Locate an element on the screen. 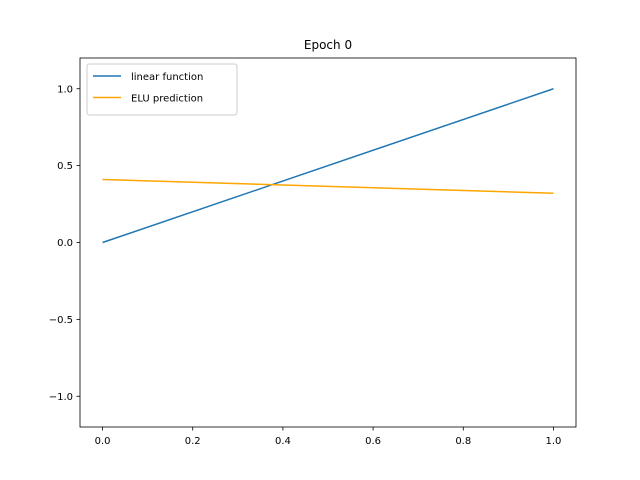 This screenshot has height=480, width=640. x-tick-label: 0.8 is located at coordinates (463, 441).